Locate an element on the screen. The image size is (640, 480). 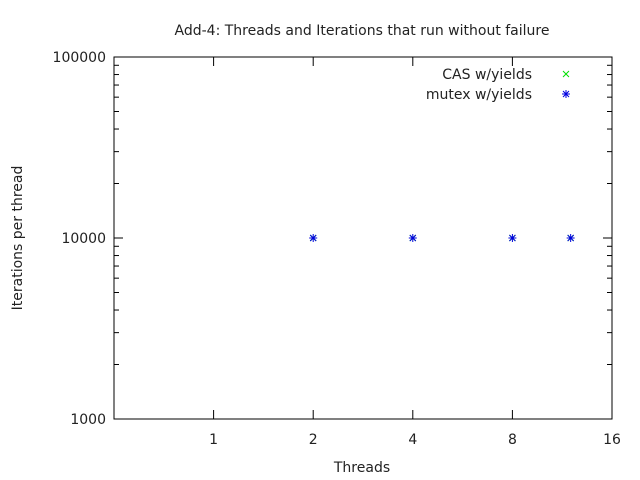
legend-label: CAS w/yields is located at coordinates (487, 75).